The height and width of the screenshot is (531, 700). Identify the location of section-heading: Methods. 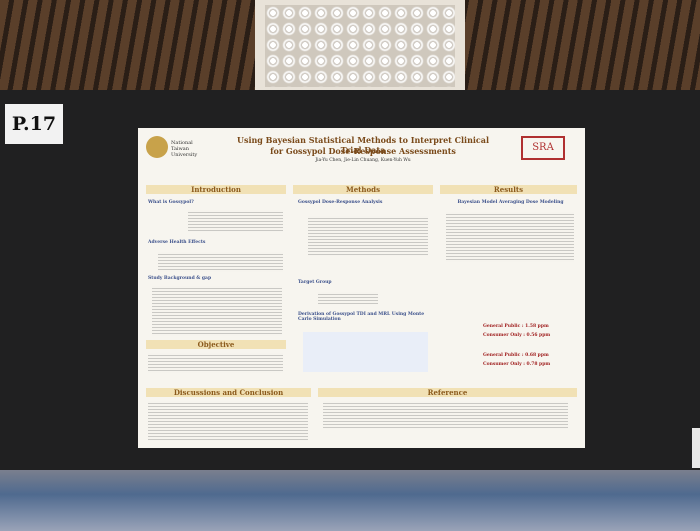
(363, 189).